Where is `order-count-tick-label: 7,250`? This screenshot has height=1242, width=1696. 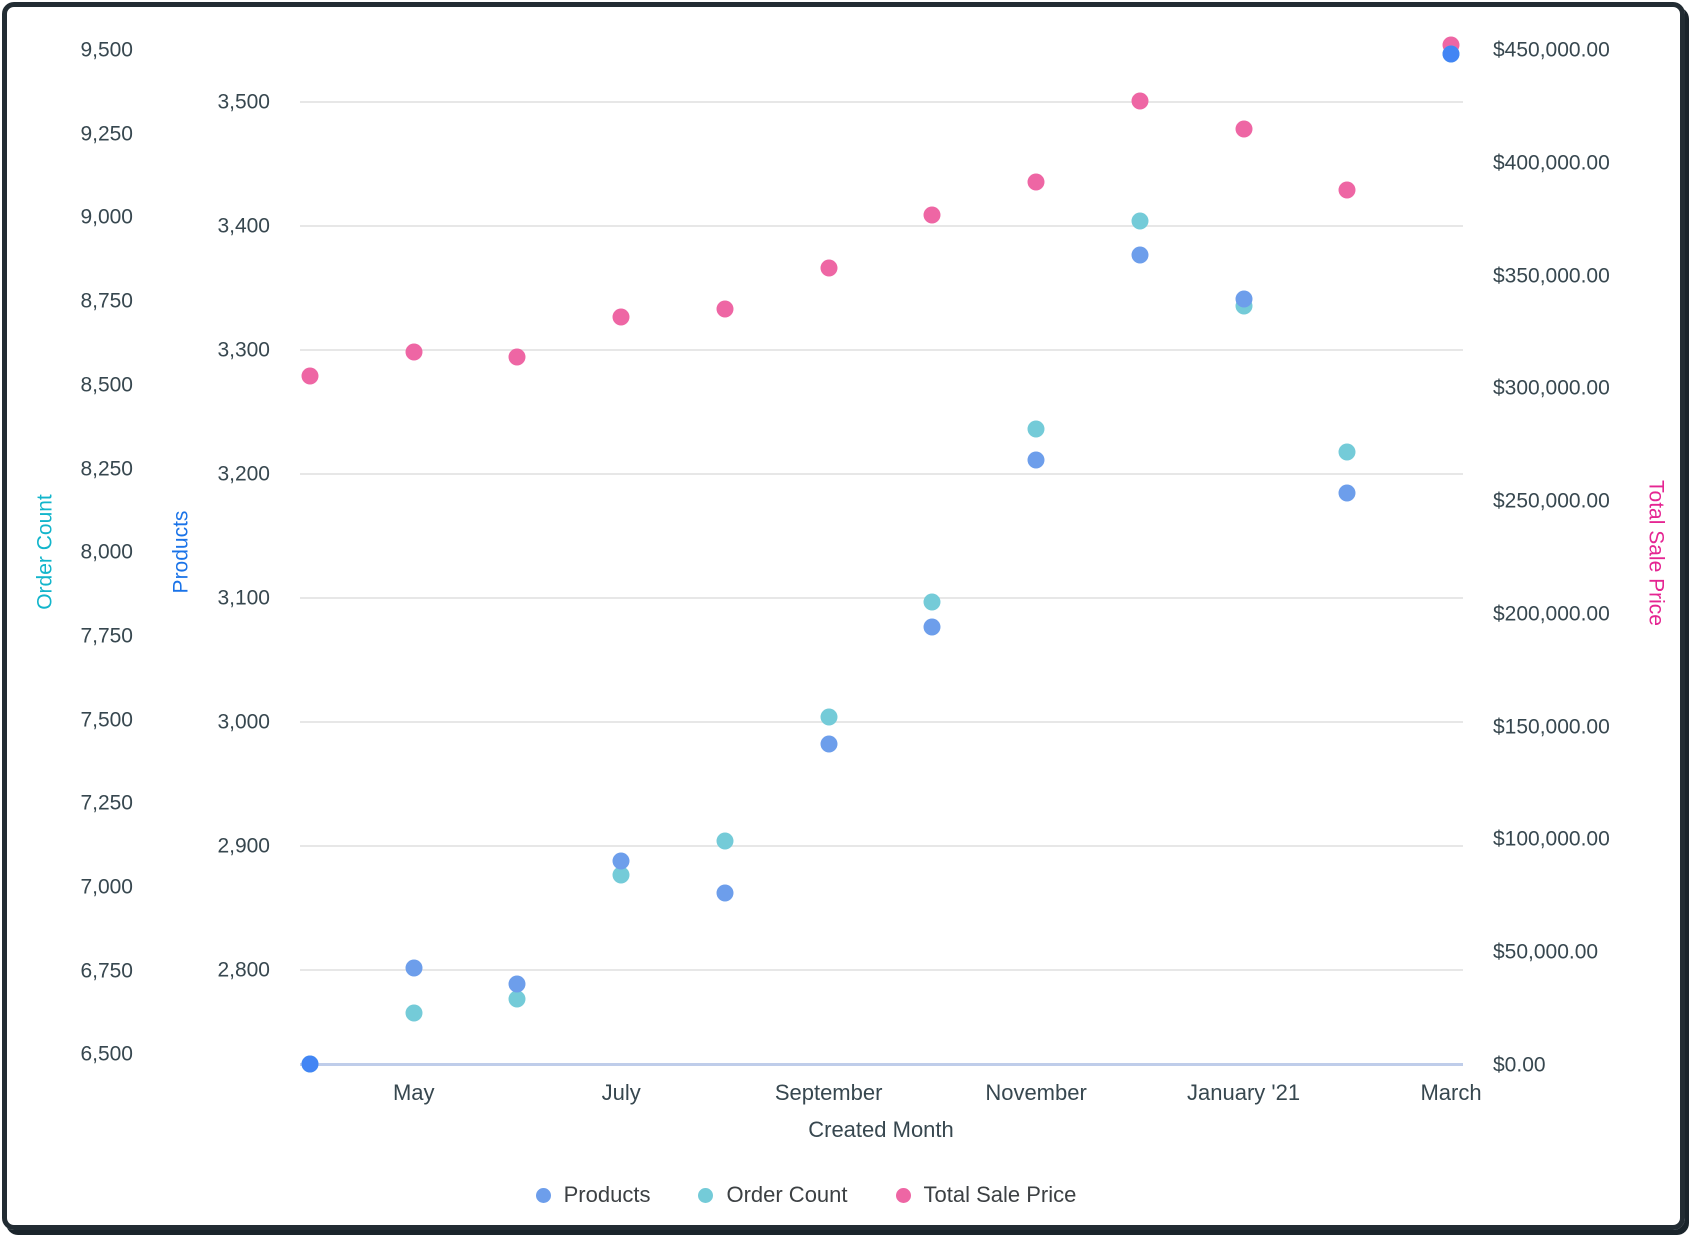 order-count-tick-label: 7,250 is located at coordinates (106, 803).